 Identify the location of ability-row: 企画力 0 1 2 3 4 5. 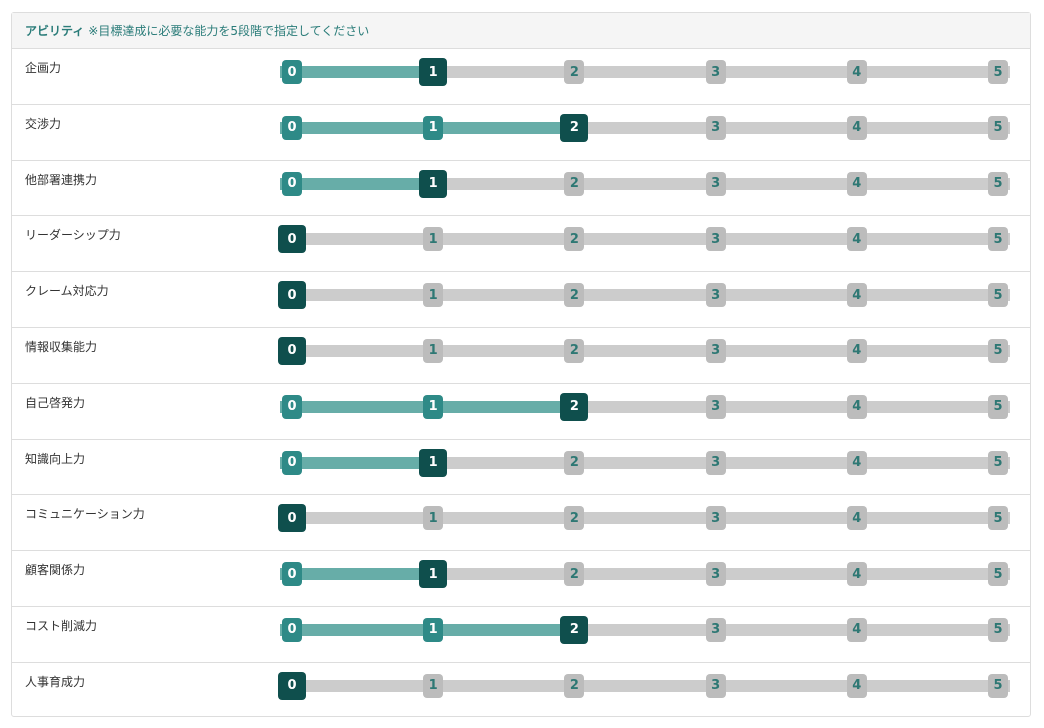
(521, 77).